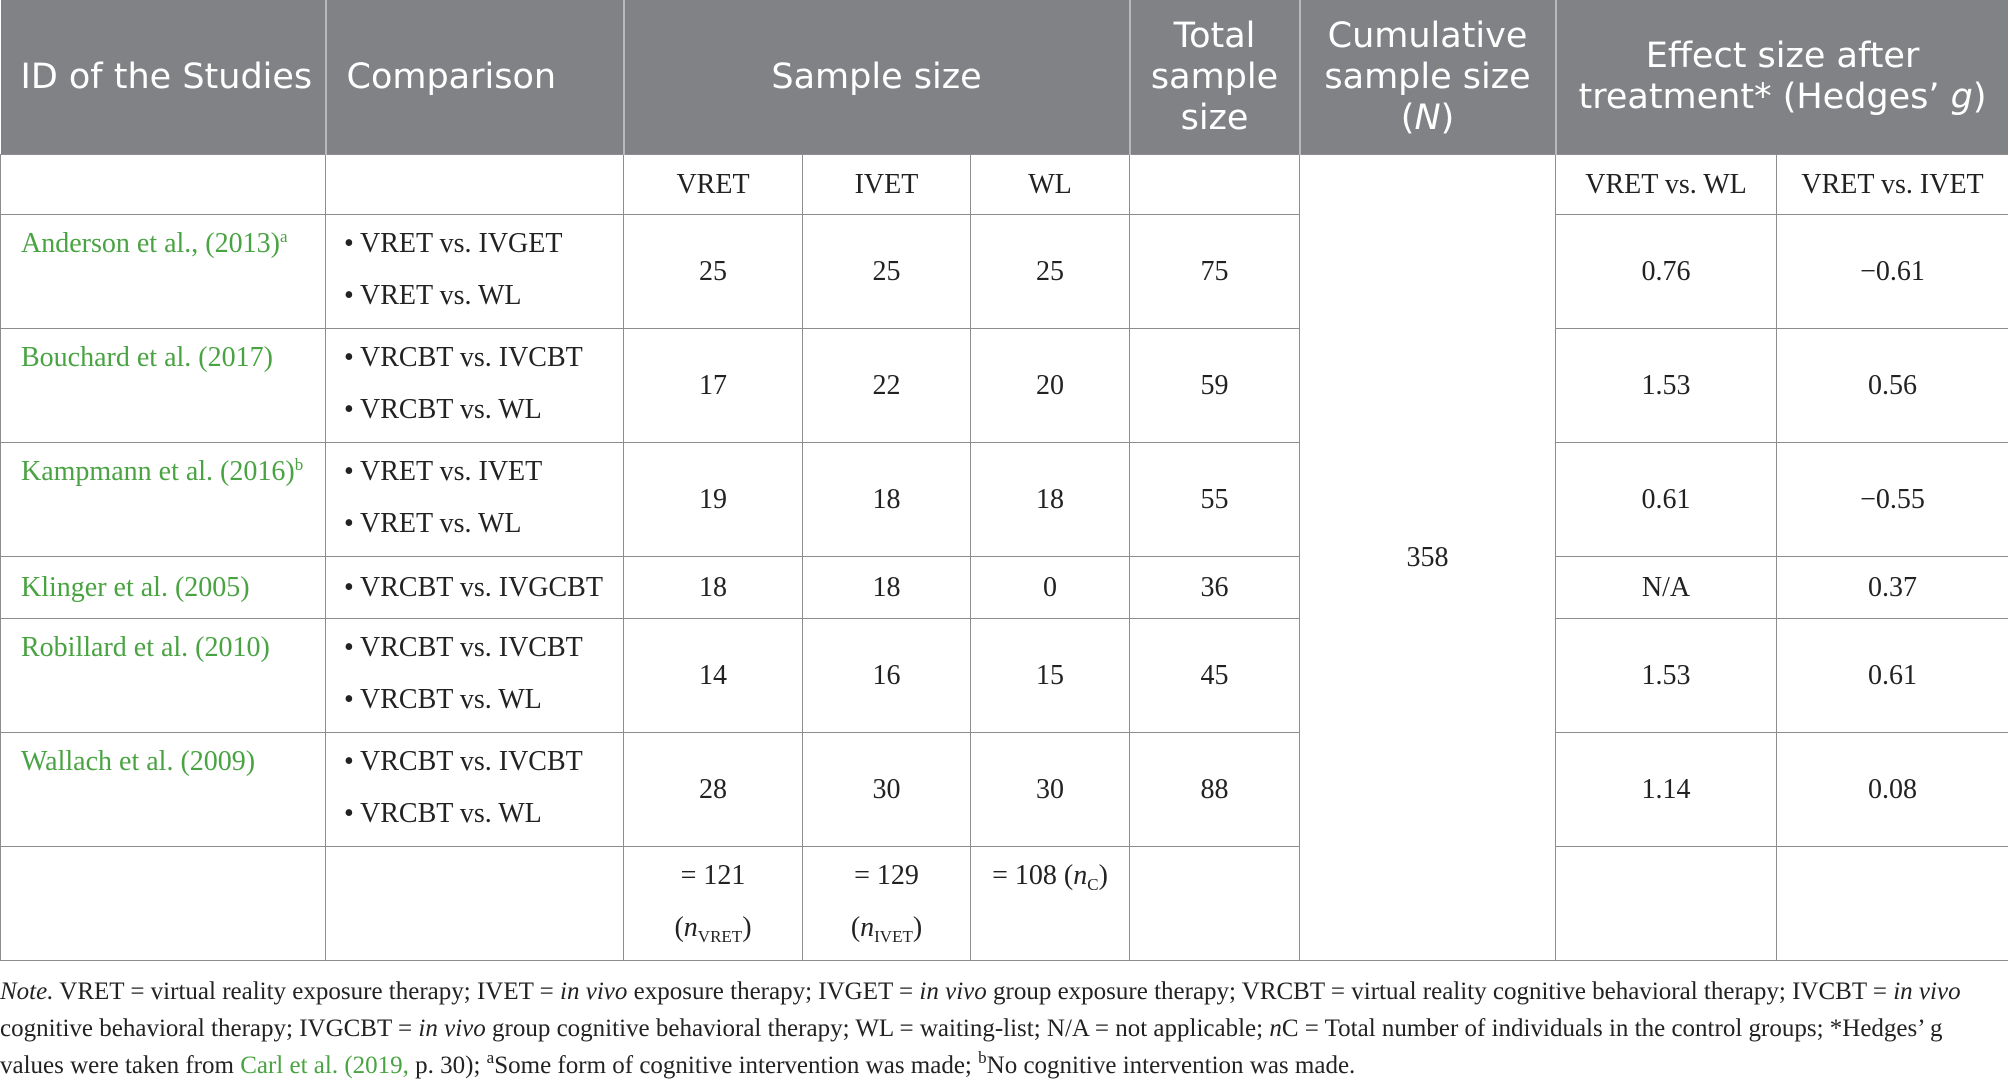 This screenshot has height=1087, width=2008. I want to click on comparison-cell: • VRCBT vs. IVGCBT, so click(474, 587).